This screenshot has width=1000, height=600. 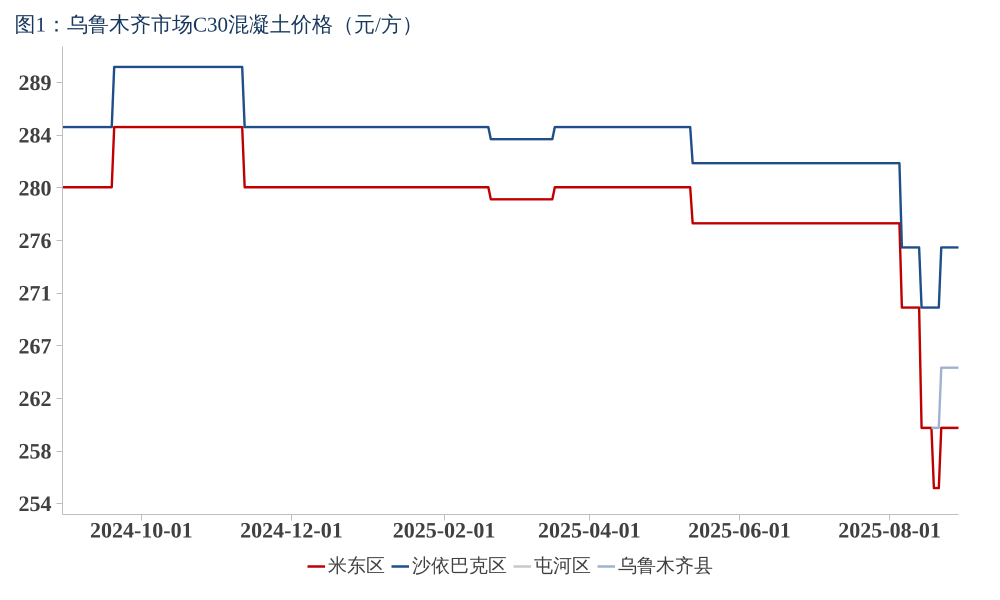 What do you see at coordinates (35, 503) in the screenshot?
I see `y-tick-label: 254` at bounding box center [35, 503].